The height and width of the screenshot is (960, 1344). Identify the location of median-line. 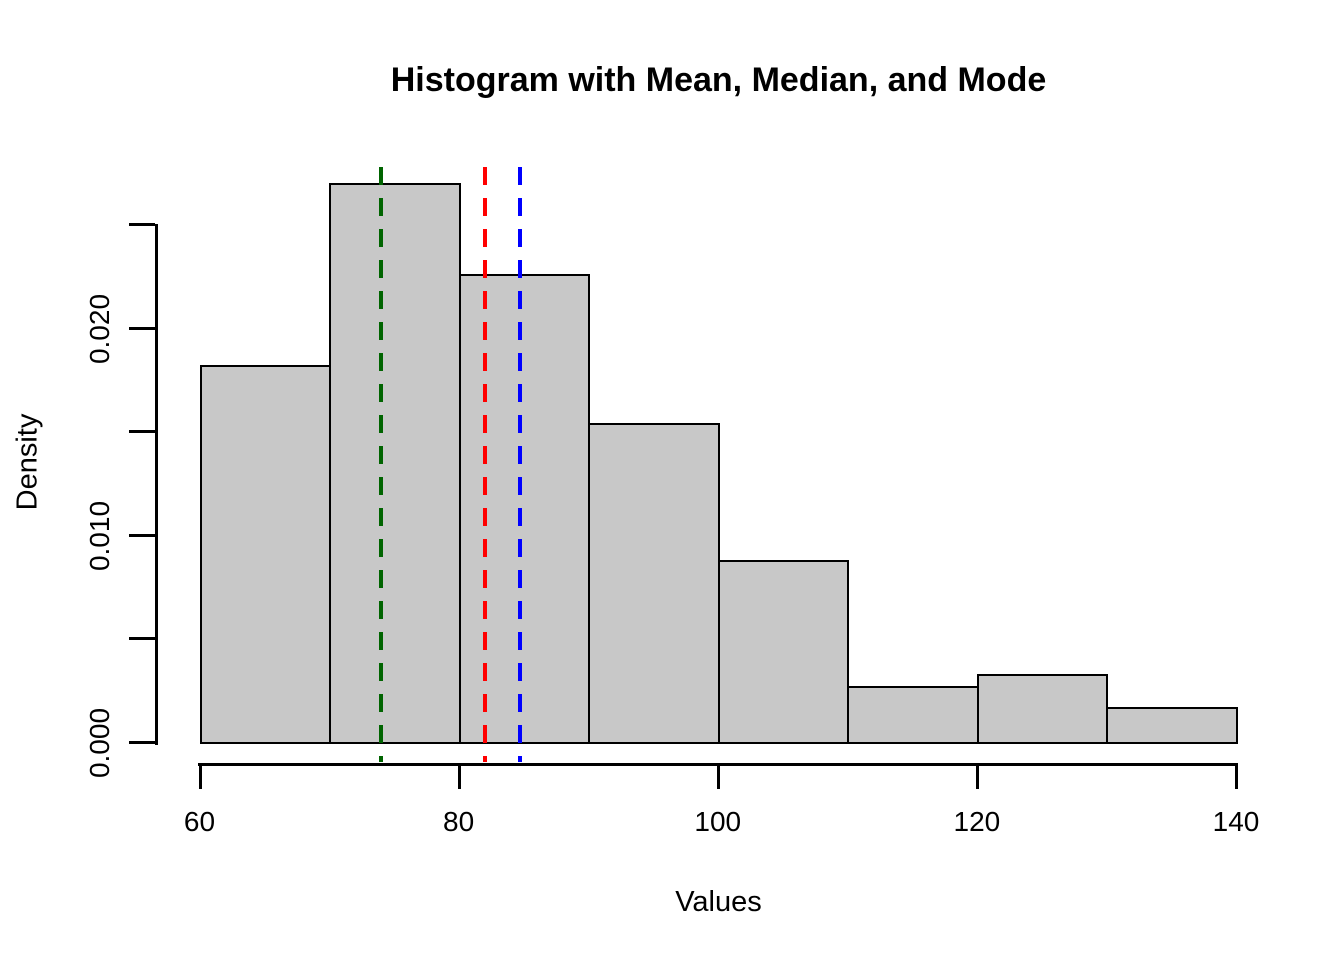
(484, 464).